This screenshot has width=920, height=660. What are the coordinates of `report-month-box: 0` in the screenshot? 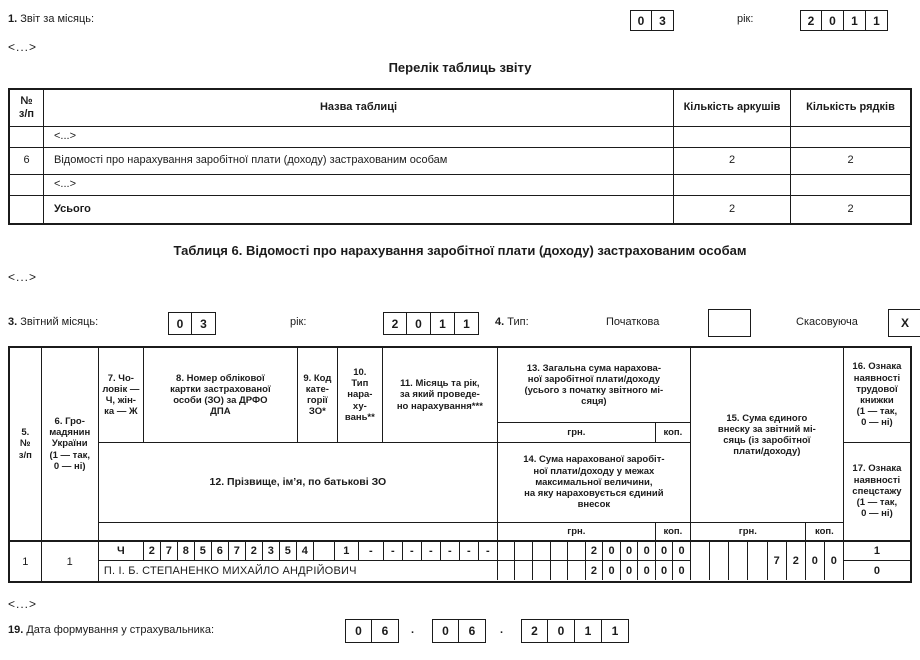 It's located at (641, 20).